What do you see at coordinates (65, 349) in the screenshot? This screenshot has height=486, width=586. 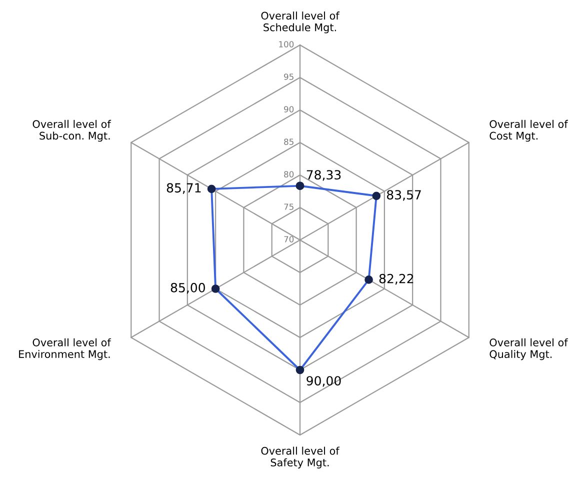 I see `spoke-label: Overall level of Environment Mgt.` at bounding box center [65, 349].